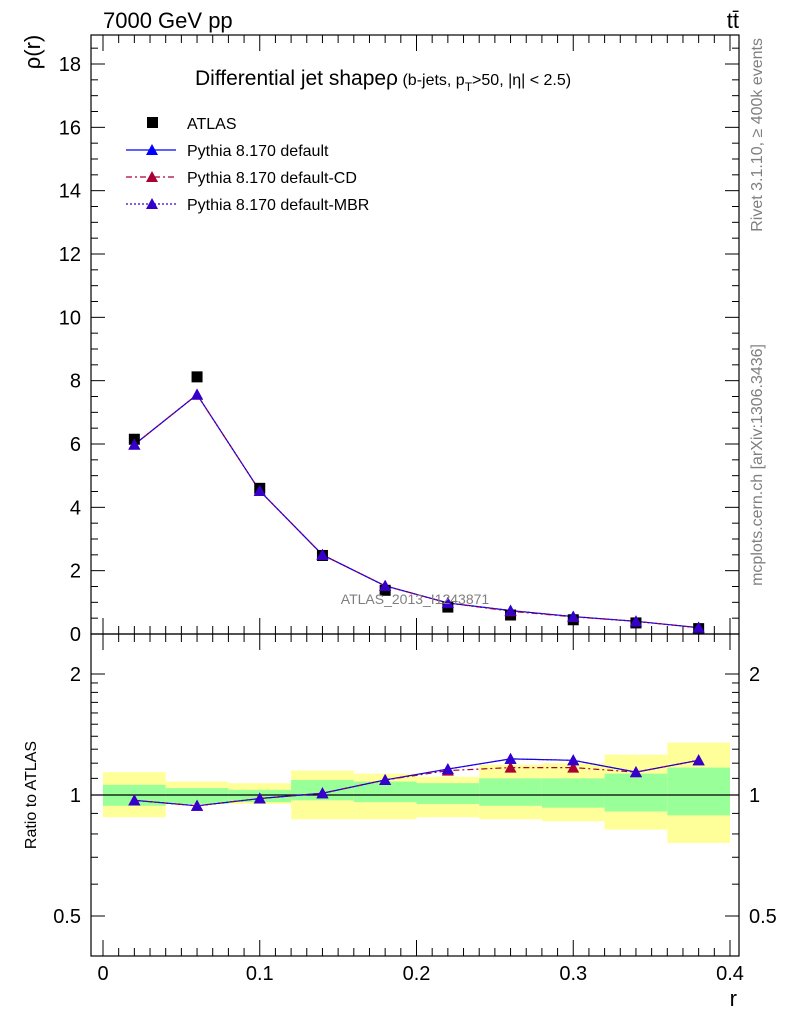 The height and width of the screenshot is (1024, 786). I want to click on legend-marker-default-cd, so click(152, 176).